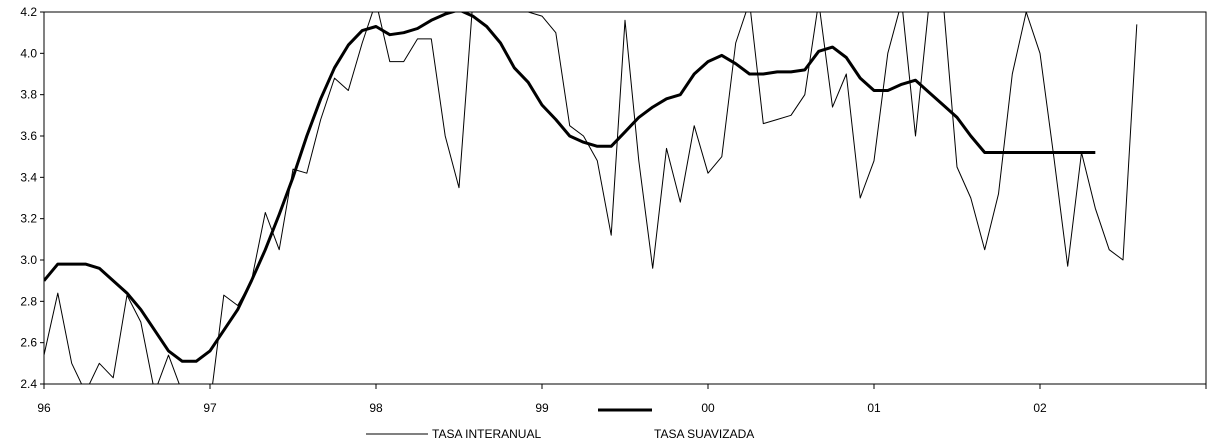  I want to click on y-tick-label: 3.0, so click(28, 260).